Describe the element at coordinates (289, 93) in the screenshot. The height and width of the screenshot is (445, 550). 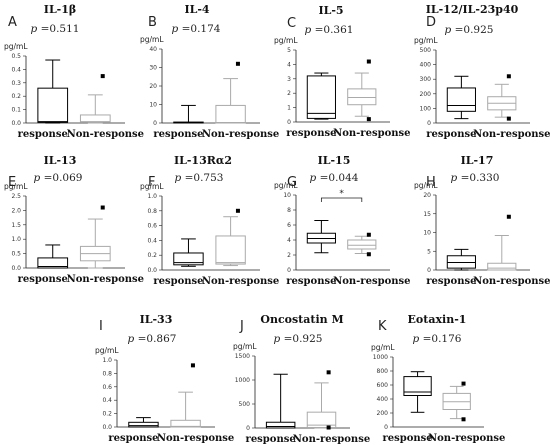
I see `y-tick-label: 2` at that location.